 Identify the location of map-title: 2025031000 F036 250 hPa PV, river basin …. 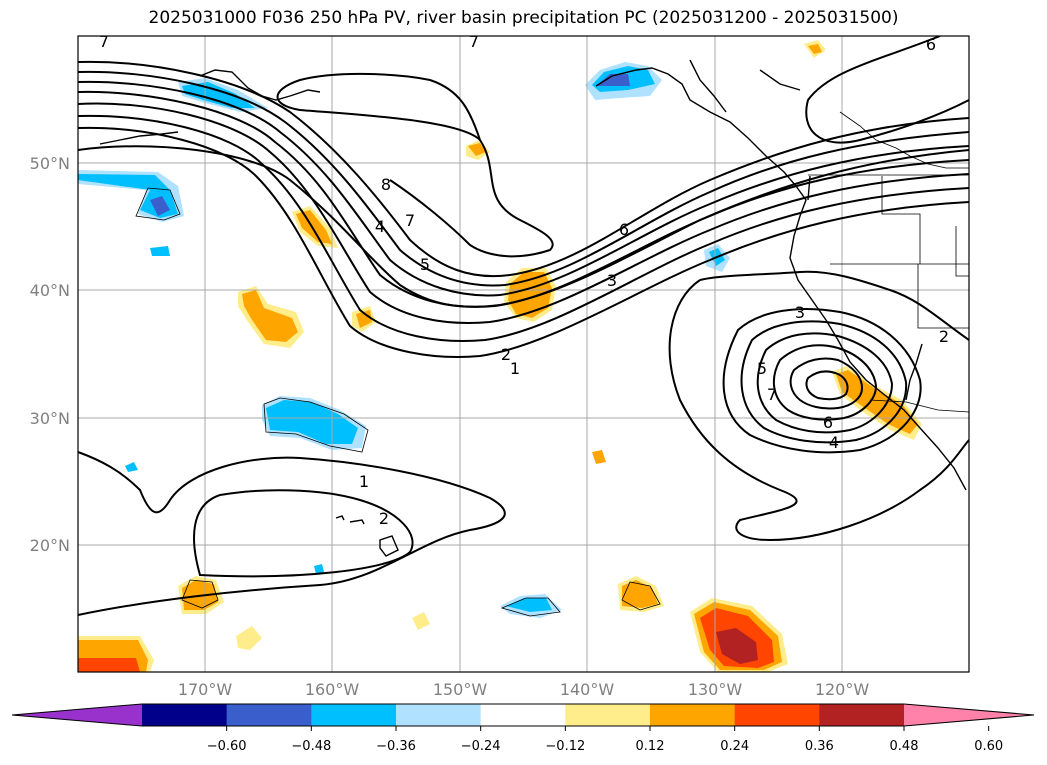
(523, 18).